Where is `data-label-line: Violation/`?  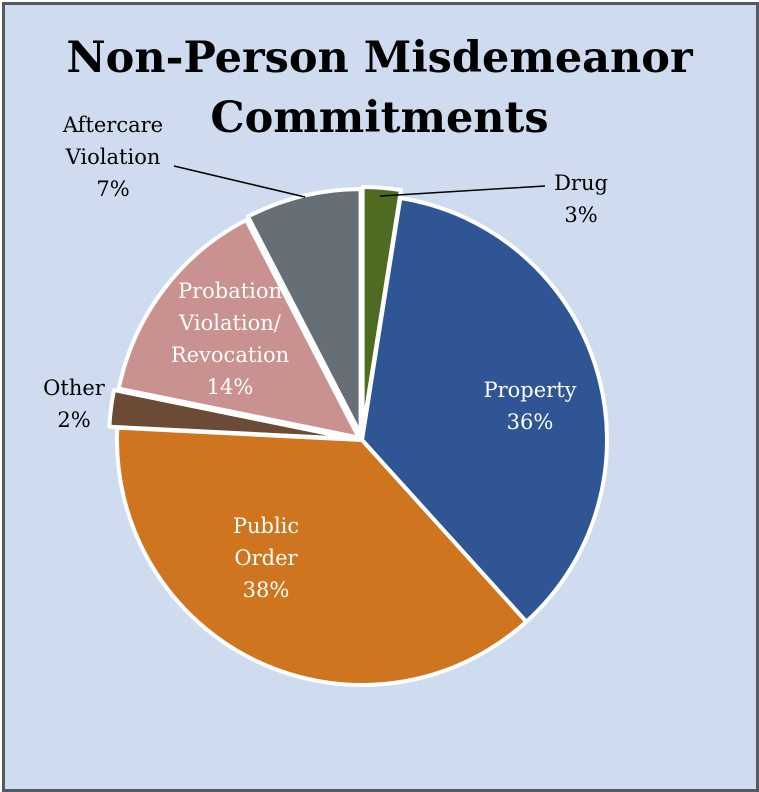
data-label-line: Violation/ is located at coordinates (230, 323).